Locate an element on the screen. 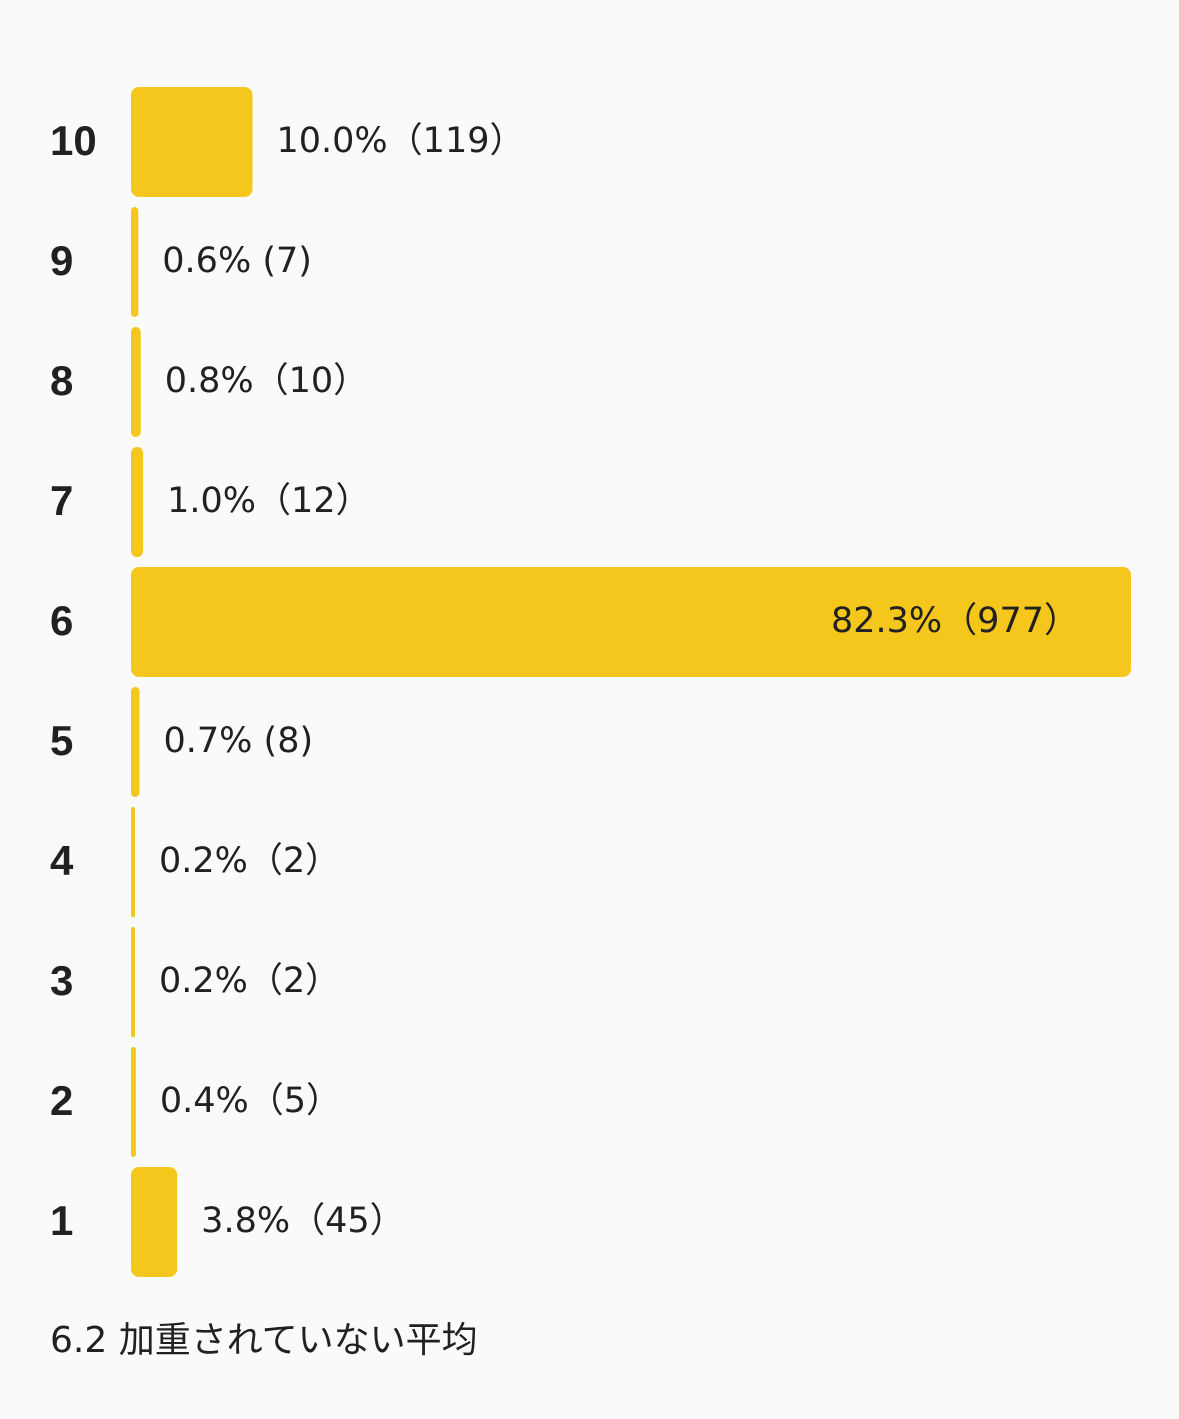 The height and width of the screenshot is (1419, 1179). value-label: 0.8%（10） is located at coordinates (266, 381).